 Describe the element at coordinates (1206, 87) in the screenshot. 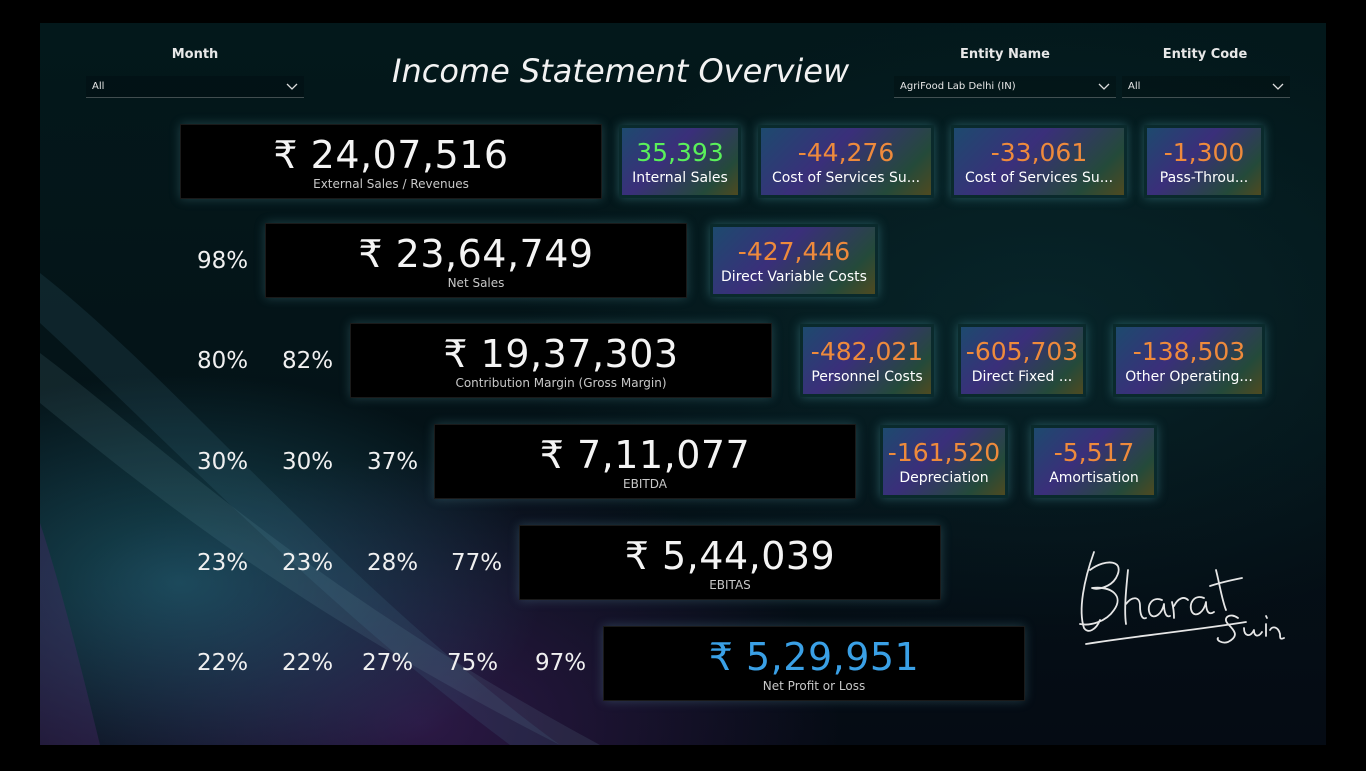

I see `entity-code-slicer: All` at that location.